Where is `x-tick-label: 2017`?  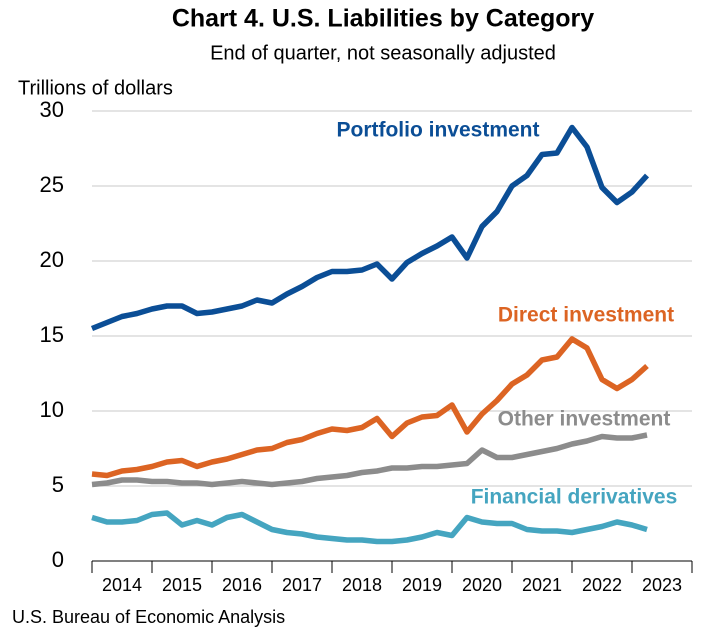
x-tick-label: 2017 is located at coordinates (302, 585).